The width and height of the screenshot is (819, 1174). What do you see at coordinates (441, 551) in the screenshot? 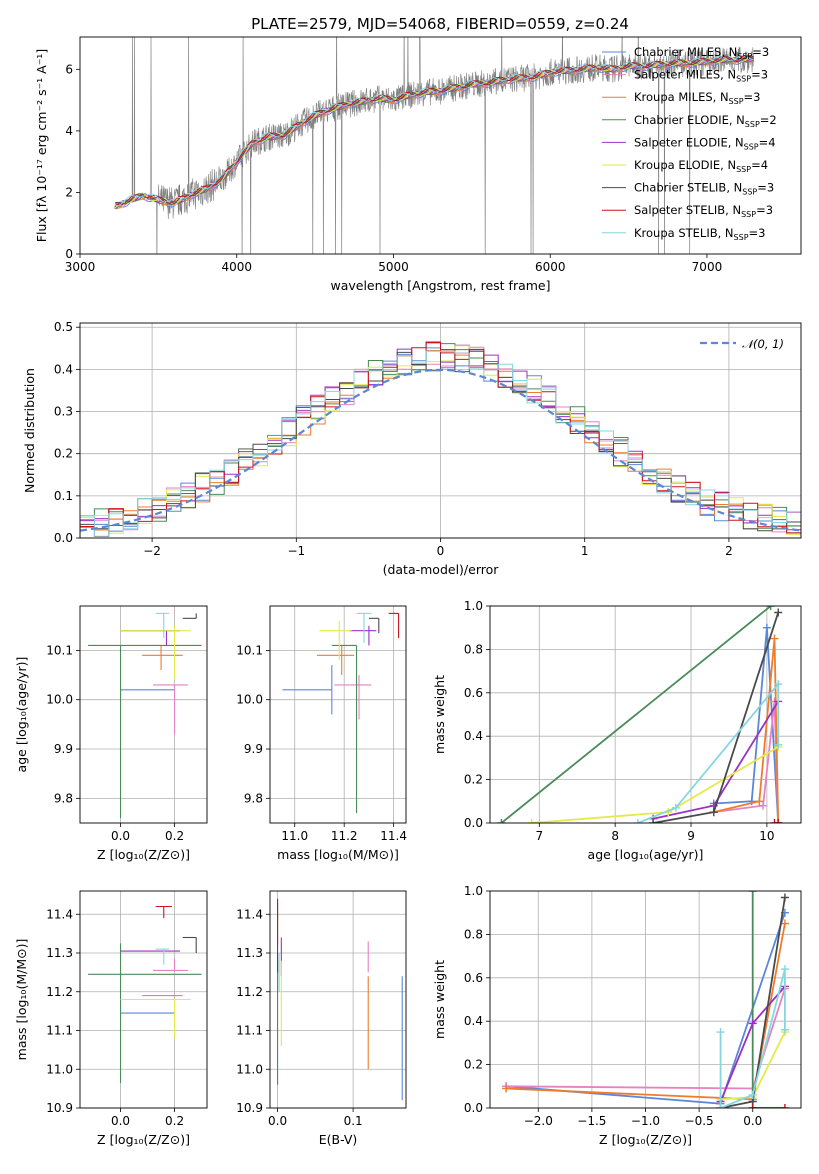
I see `x-tick-label: 0` at bounding box center [441, 551].